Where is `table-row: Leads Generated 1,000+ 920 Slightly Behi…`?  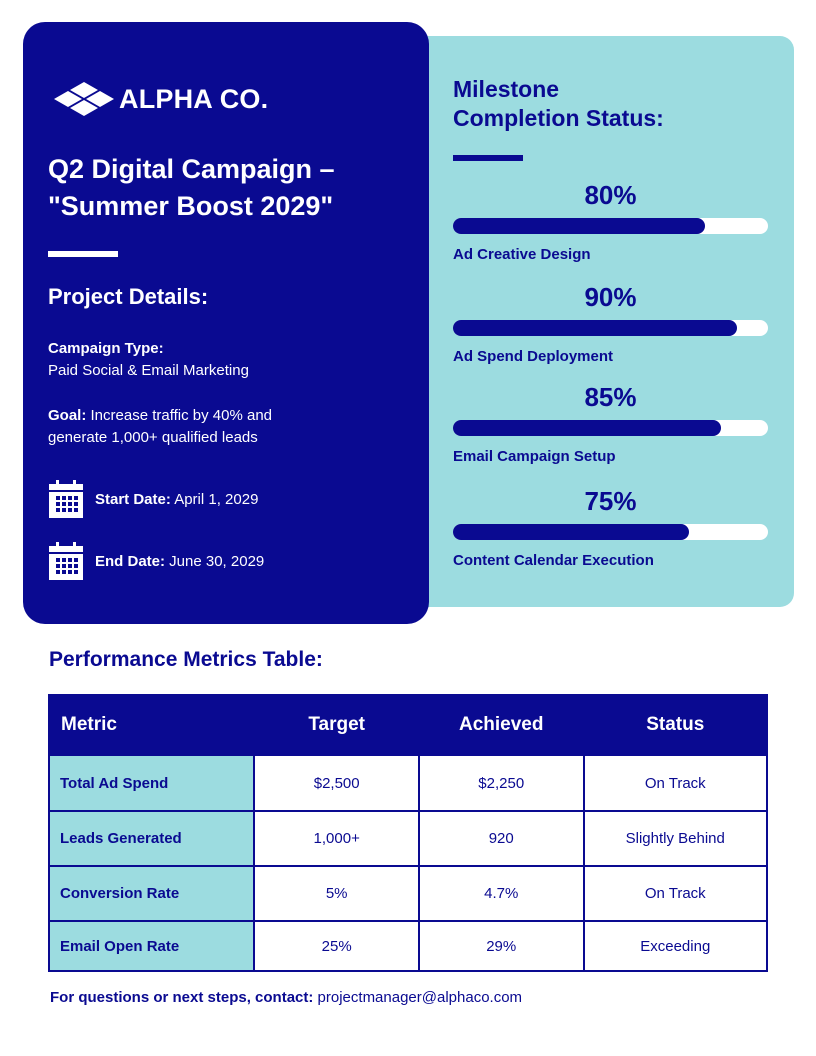 table-row: Leads Generated 1,000+ 920 Slightly Behi… is located at coordinates (408, 838).